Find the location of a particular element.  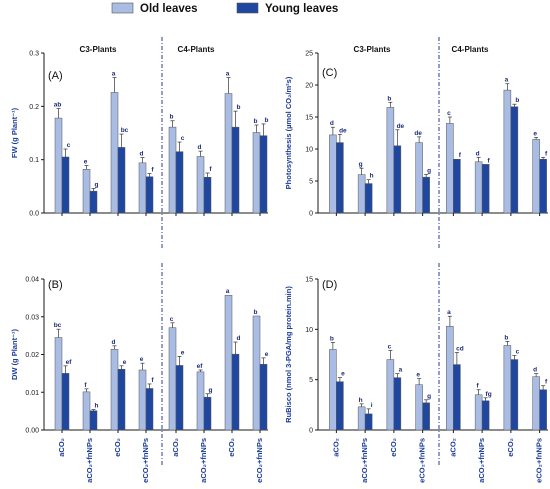

legend: Old leaves Young leaves is located at coordinates (224, 8).